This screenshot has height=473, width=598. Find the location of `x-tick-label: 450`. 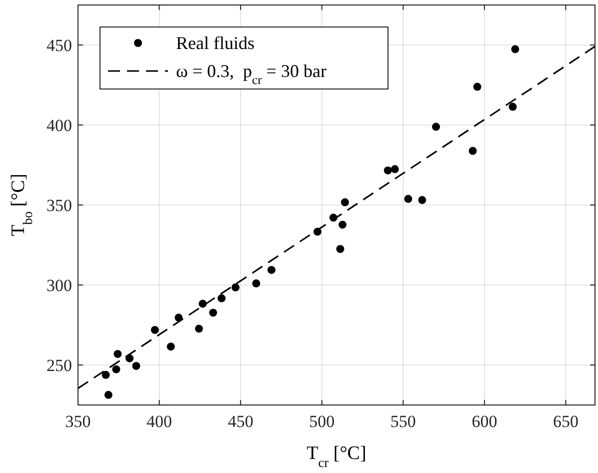

x-tick-label: 450 is located at coordinates (241, 421).